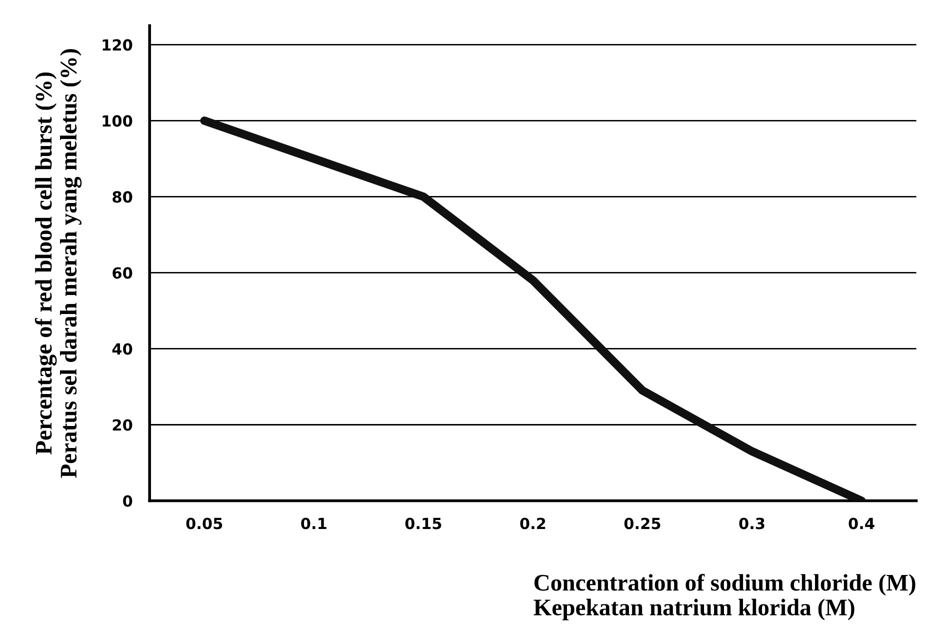 The width and height of the screenshot is (935, 642). Describe the element at coordinates (533, 524) in the screenshot. I see `x-tick-label: 0.2` at that location.